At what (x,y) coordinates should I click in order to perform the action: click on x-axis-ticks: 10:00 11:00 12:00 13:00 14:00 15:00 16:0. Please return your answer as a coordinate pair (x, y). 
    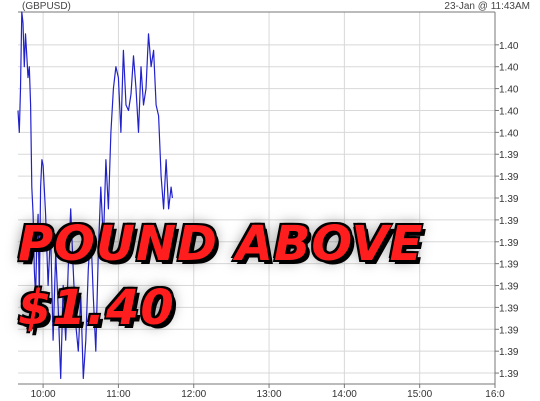
    Looking at the image, I should click on (268, 392).